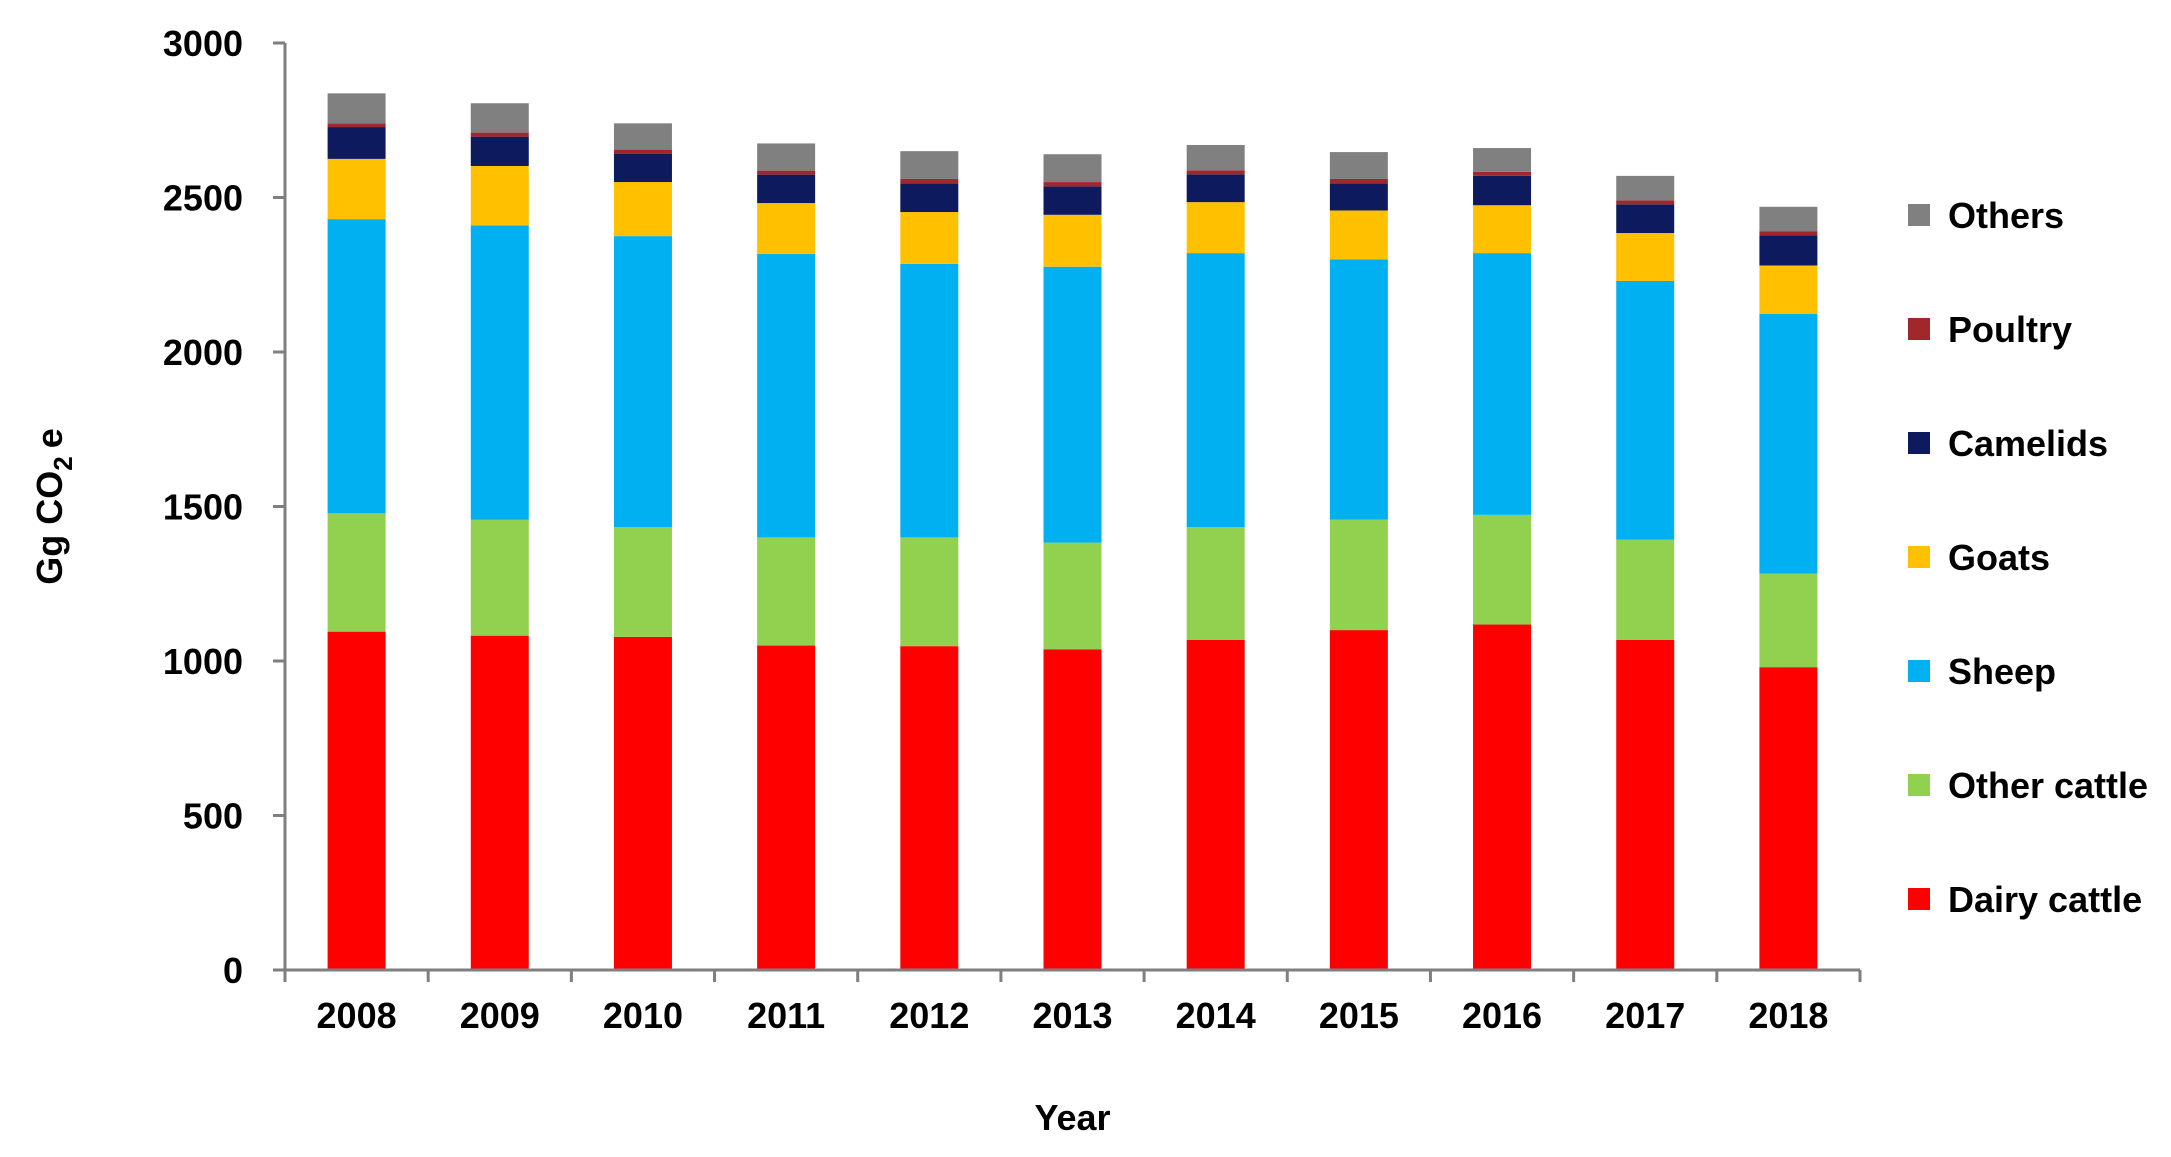 Image resolution: width=2171 pixels, height=1157 pixels. What do you see at coordinates (1502, 160) in the screenshot?
I see `bar-segment-others-2016` at bounding box center [1502, 160].